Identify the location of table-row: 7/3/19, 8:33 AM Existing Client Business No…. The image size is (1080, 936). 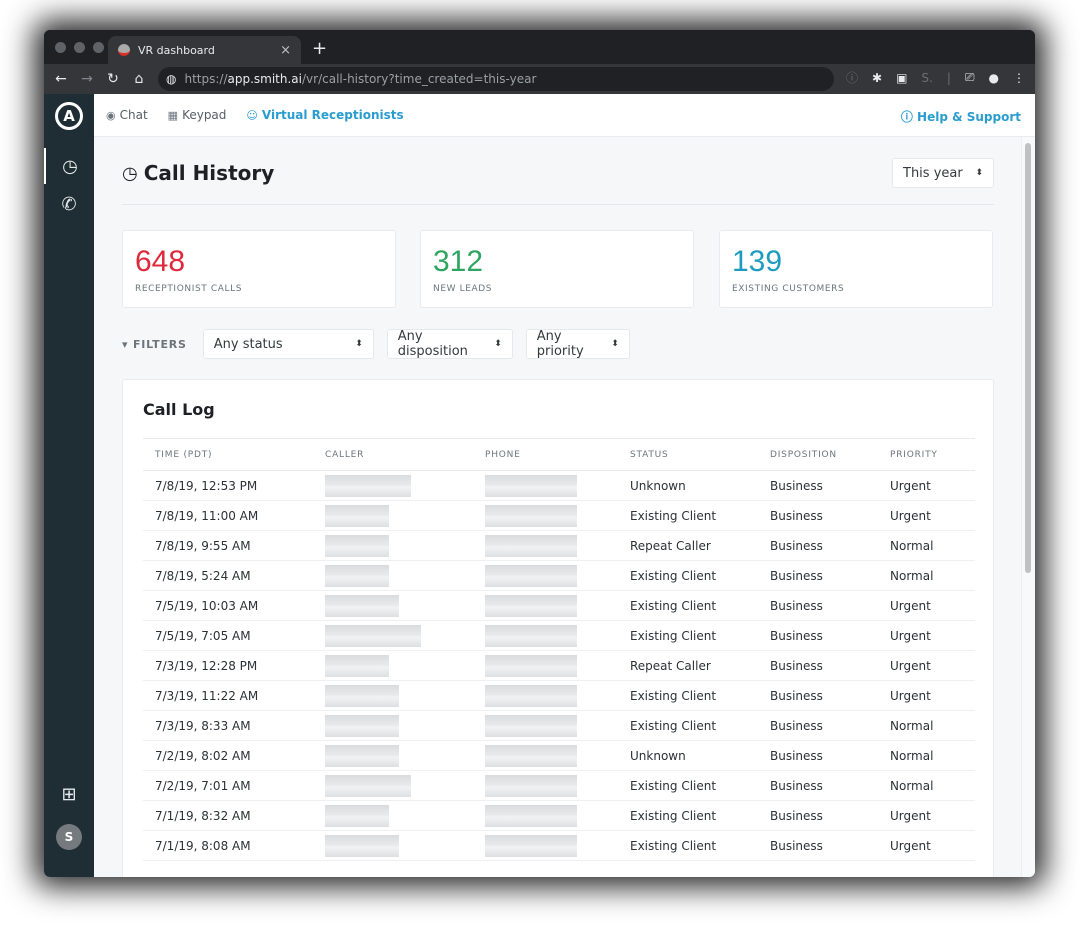
(559, 725).